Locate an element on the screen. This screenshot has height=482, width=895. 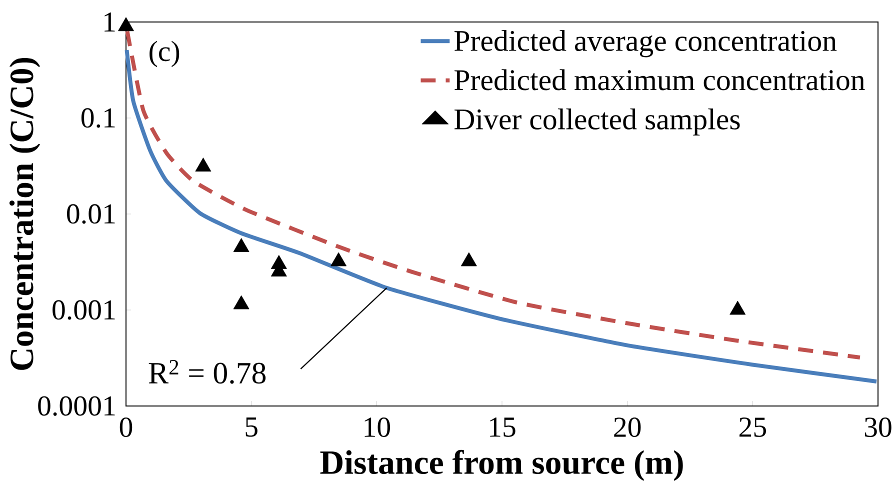
y-tick-label: 0.0001 is located at coordinates (76, 406).